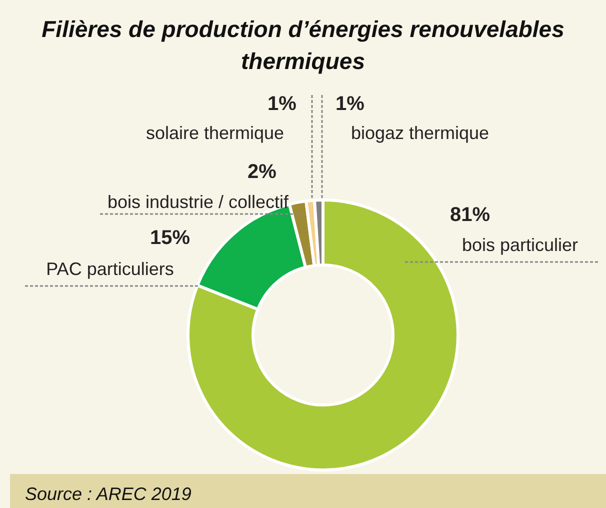  What do you see at coordinates (215, 133) in the screenshot?
I see `slice-label: solaire thermique` at bounding box center [215, 133].